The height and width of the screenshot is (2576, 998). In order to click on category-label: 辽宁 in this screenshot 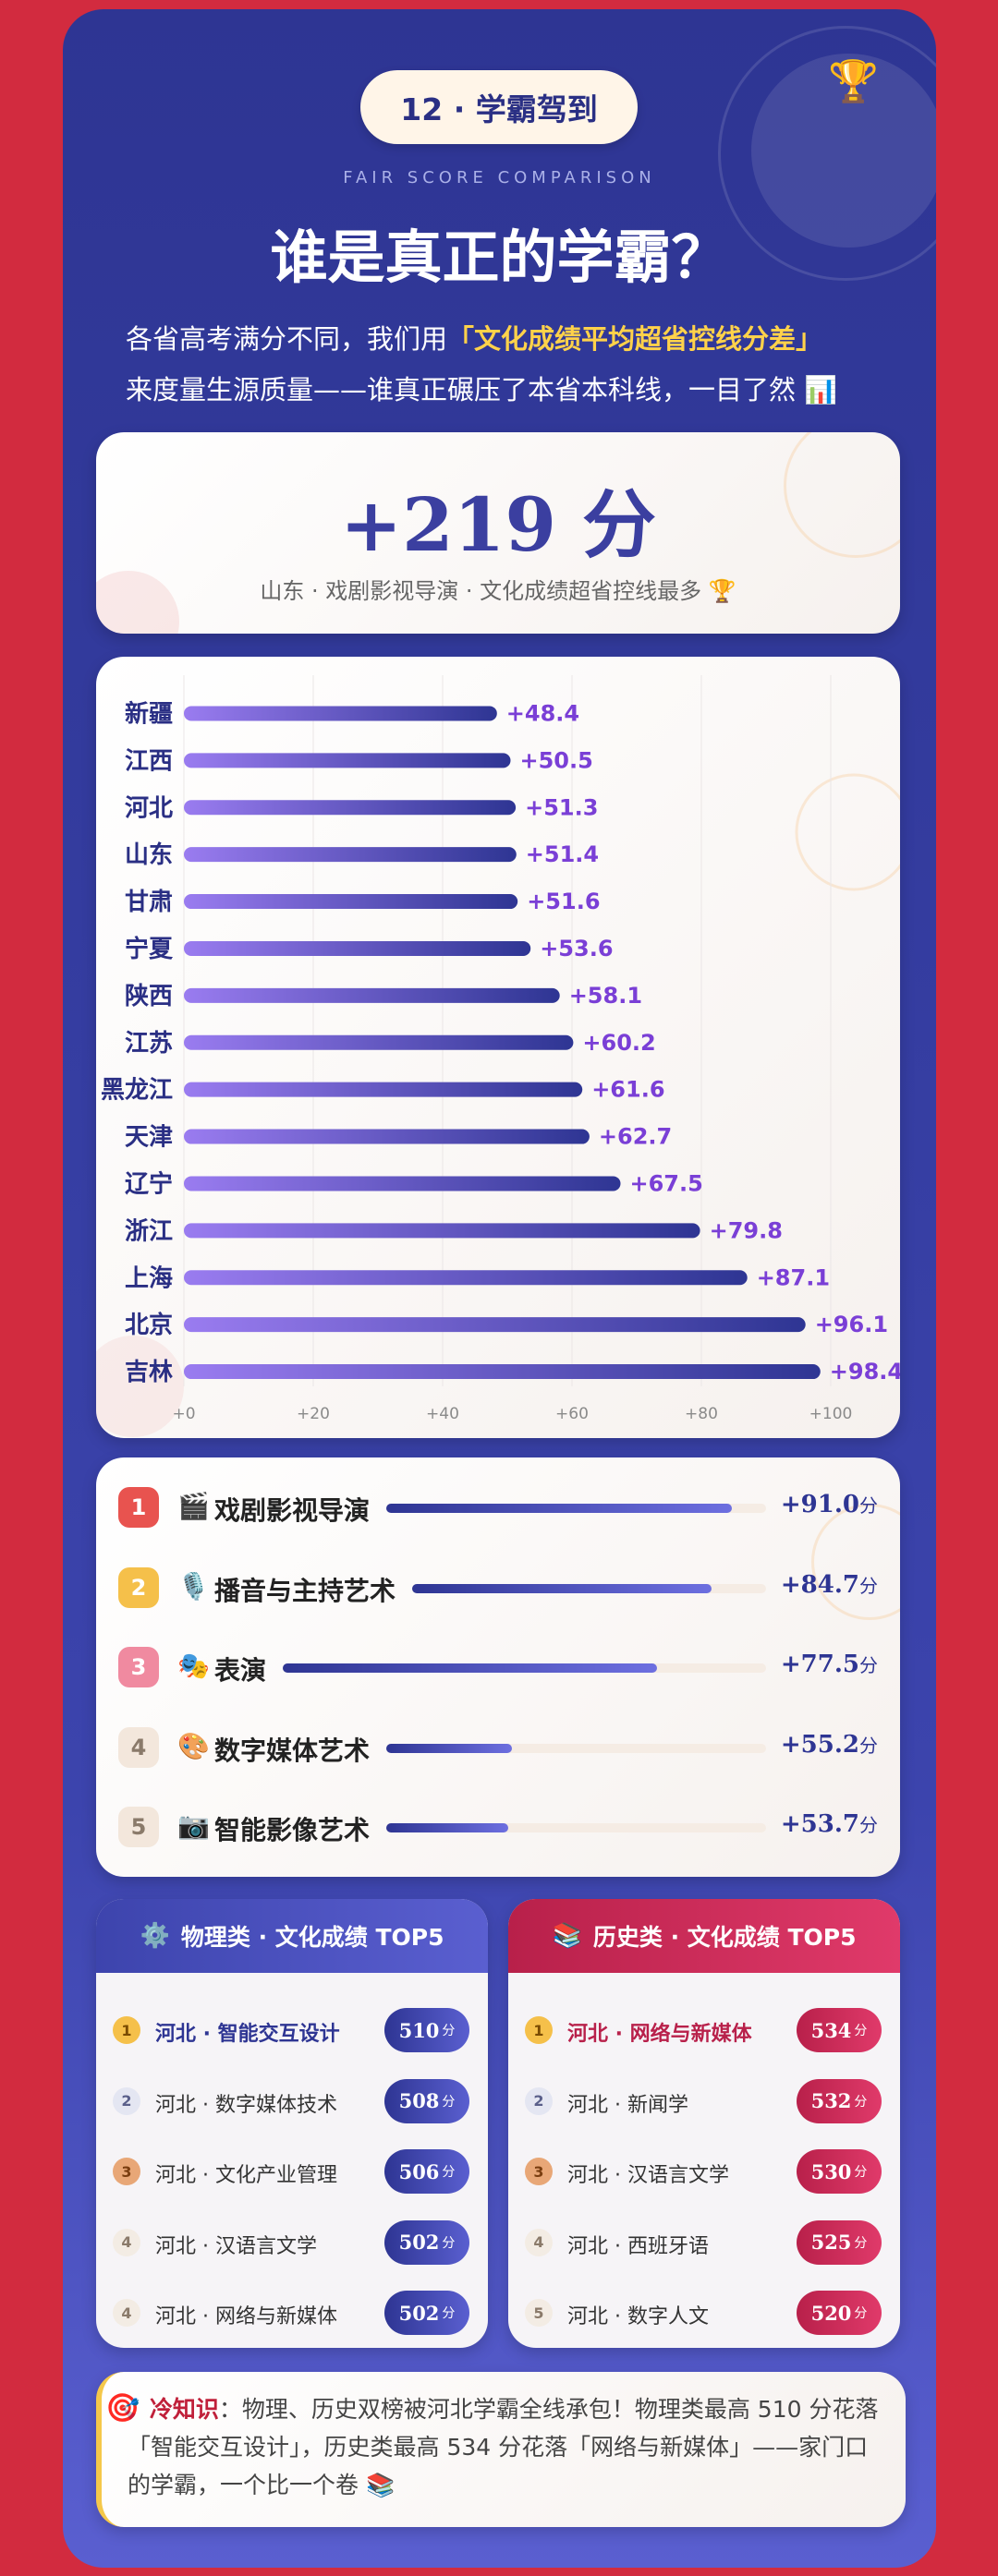, I will do `click(149, 1183)`.